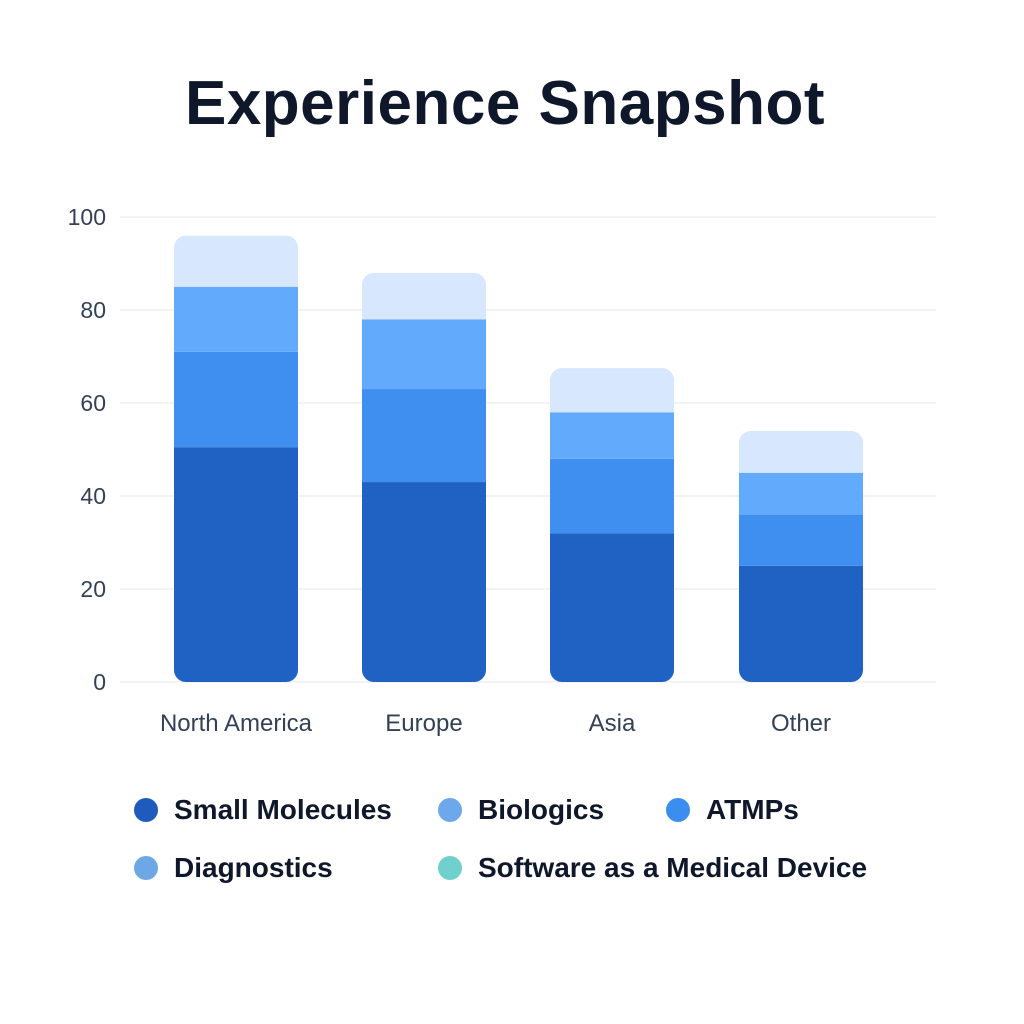 The image size is (1024, 1024). What do you see at coordinates (93, 496) in the screenshot?
I see `y-tick-label: 40` at bounding box center [93, 496].